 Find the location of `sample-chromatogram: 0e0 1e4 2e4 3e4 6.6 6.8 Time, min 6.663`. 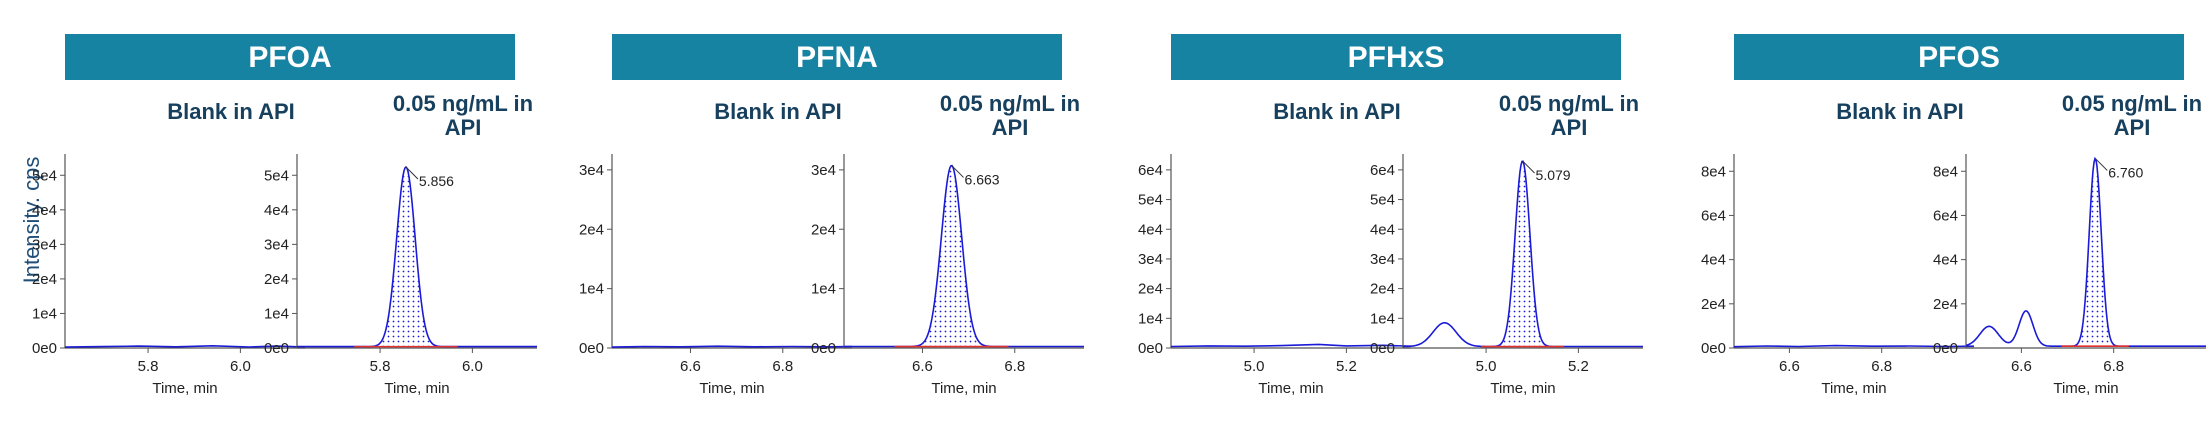

sample-chromatogram: 0e0 1e4 2e4 3e4 6.6 6.8 Time, min 6.663 is located at coordinates (947, 275).